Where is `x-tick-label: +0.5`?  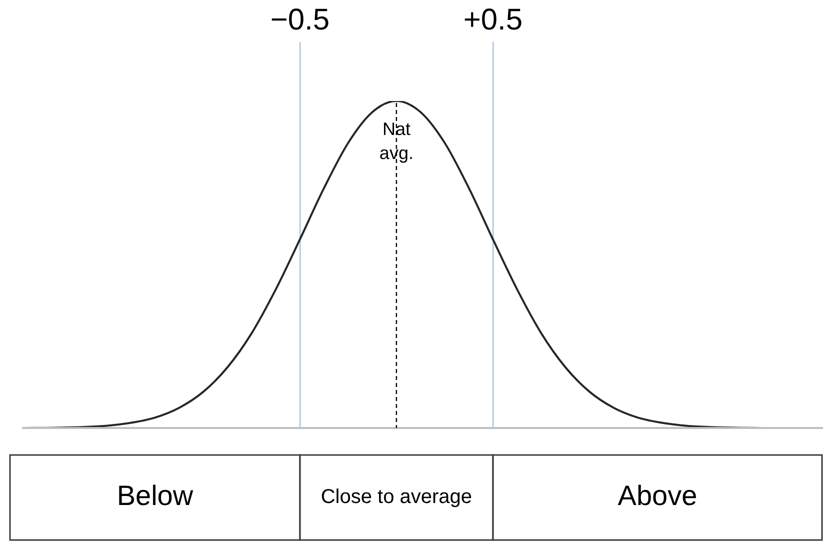 x-tick-label: +0.5 is located at coordinates (493, 19).